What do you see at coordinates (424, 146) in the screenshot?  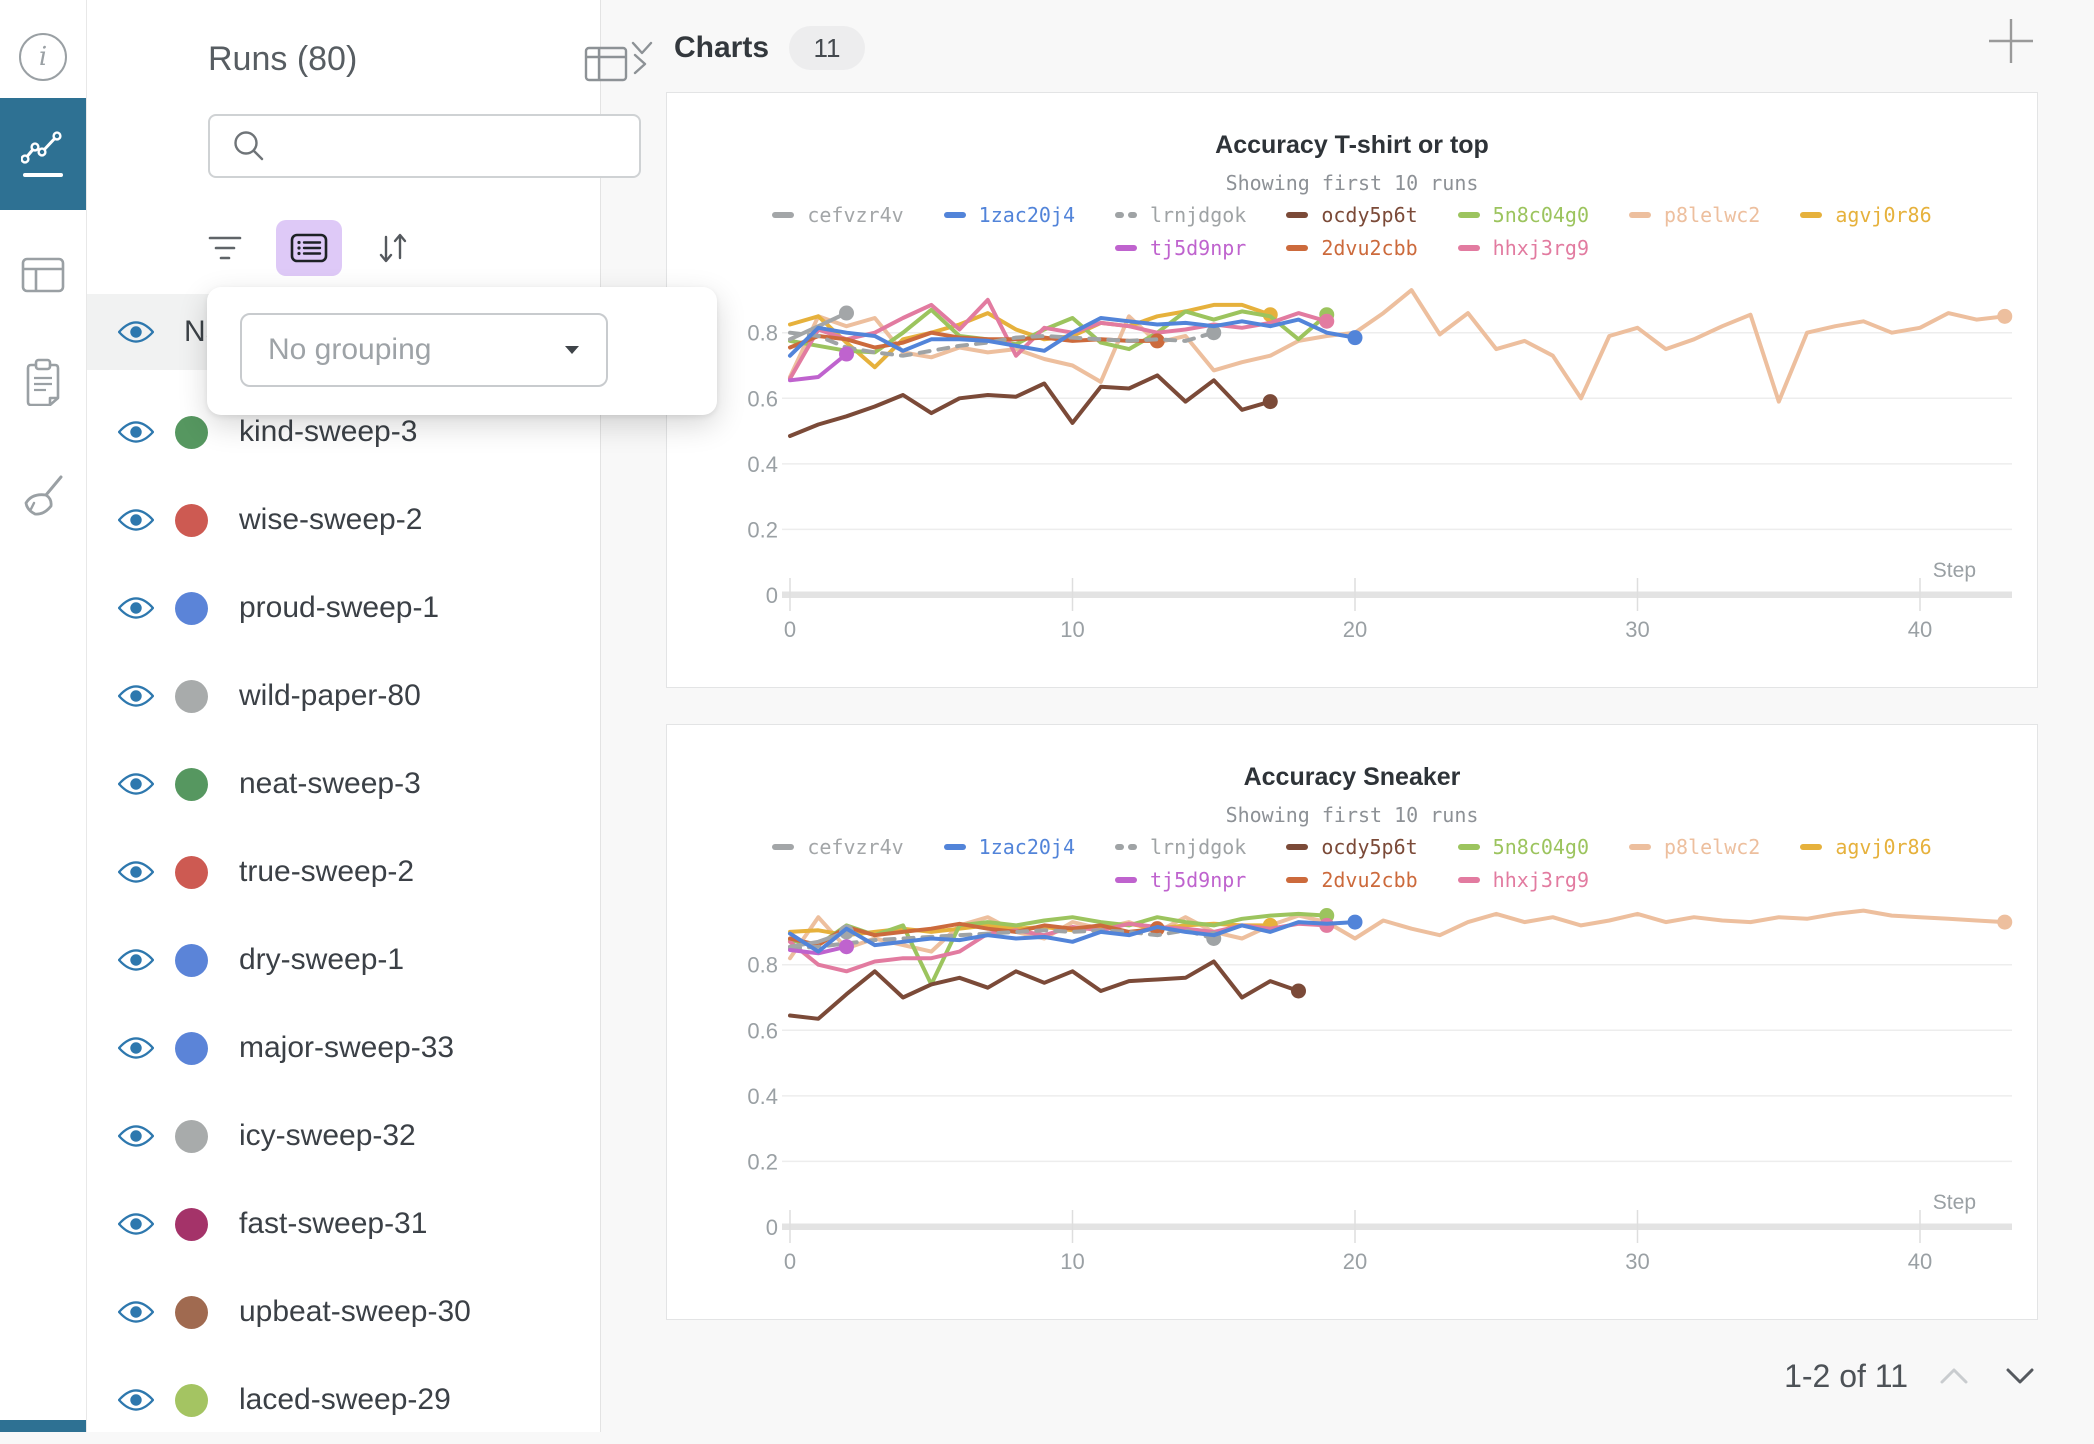 I see `run-search-input` at bounding box center [424, 146].